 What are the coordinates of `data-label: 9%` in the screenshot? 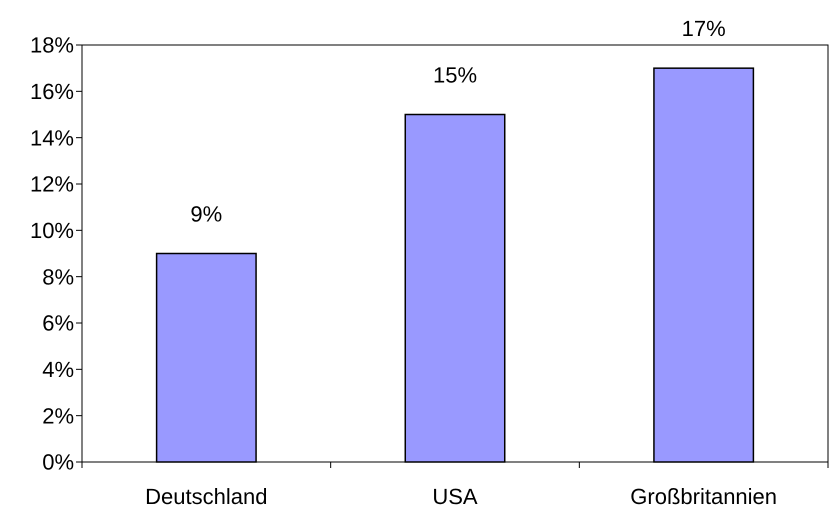 It's located at (206, 214).